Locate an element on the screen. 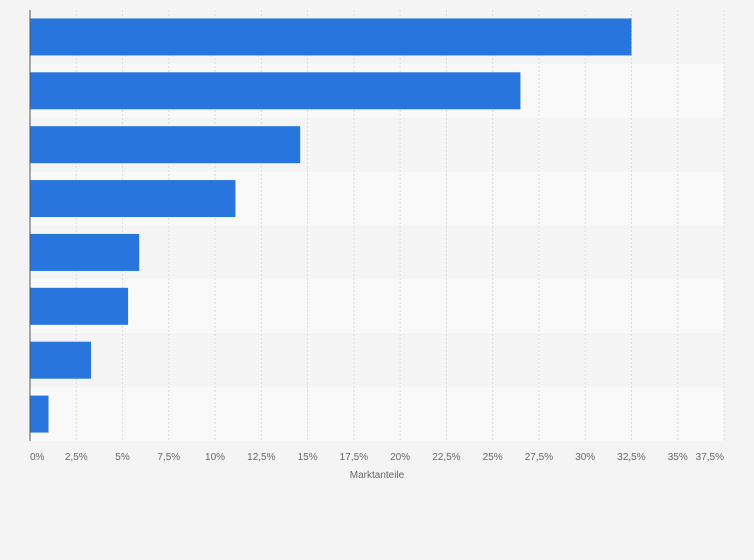 Image resolution: width=754 pixels, height=560 pixels. x-tick-label: 5% is located at coordinates (122, 457).